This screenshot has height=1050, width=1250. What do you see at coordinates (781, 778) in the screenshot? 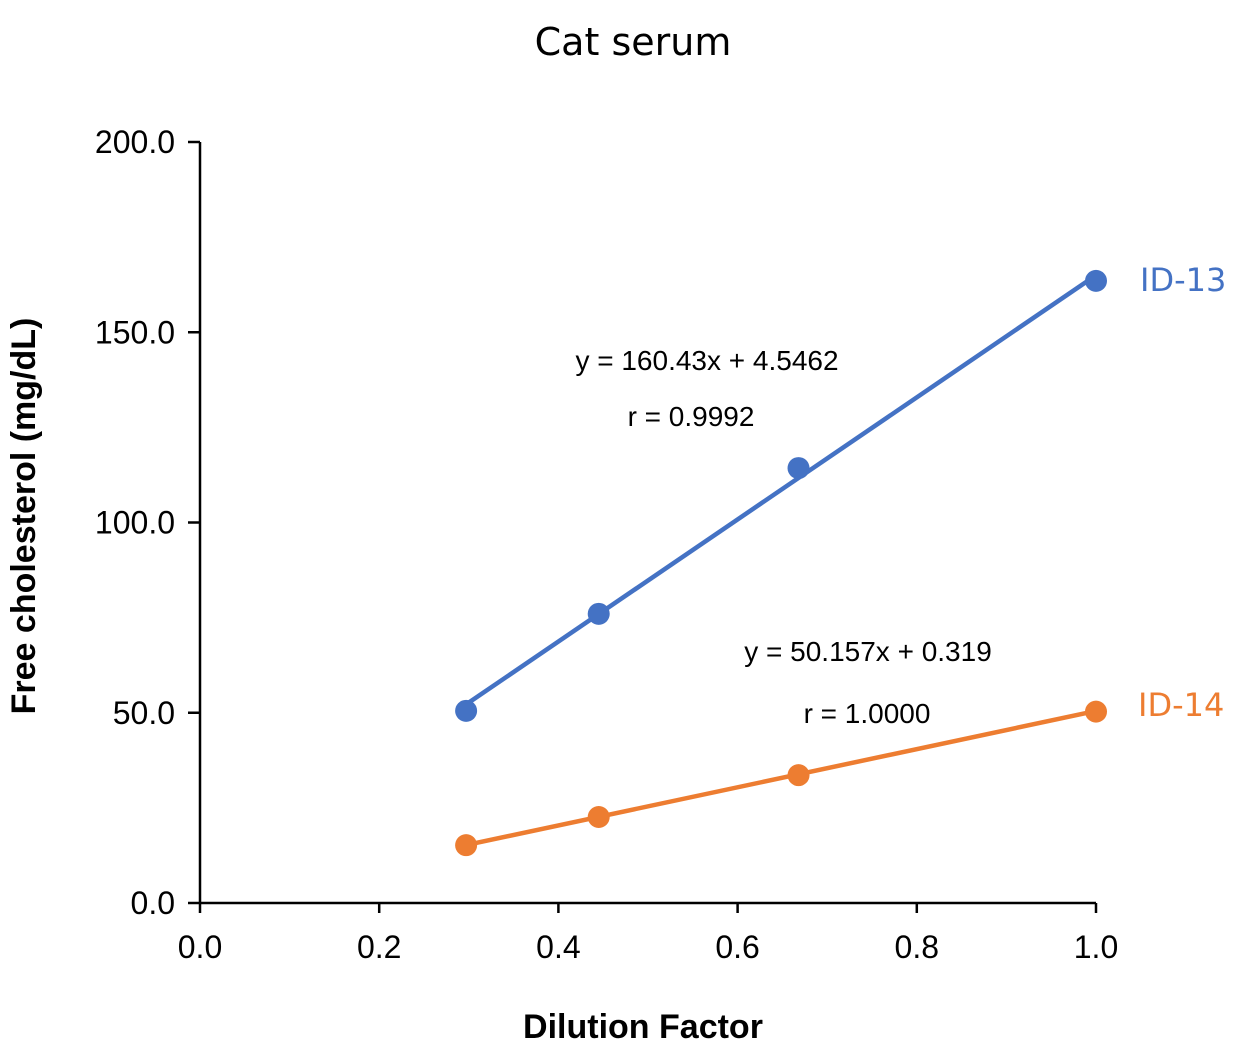
I see `id14-trendline` at bounding box center [781, 778].